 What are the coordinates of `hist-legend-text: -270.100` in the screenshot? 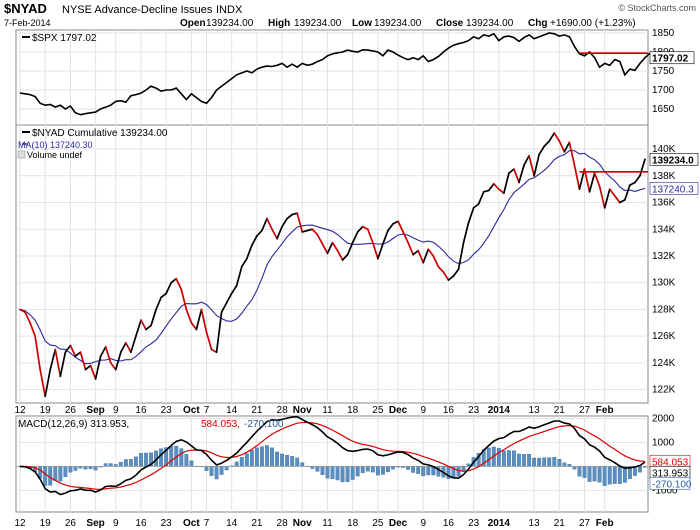 It's located at (264, 424).